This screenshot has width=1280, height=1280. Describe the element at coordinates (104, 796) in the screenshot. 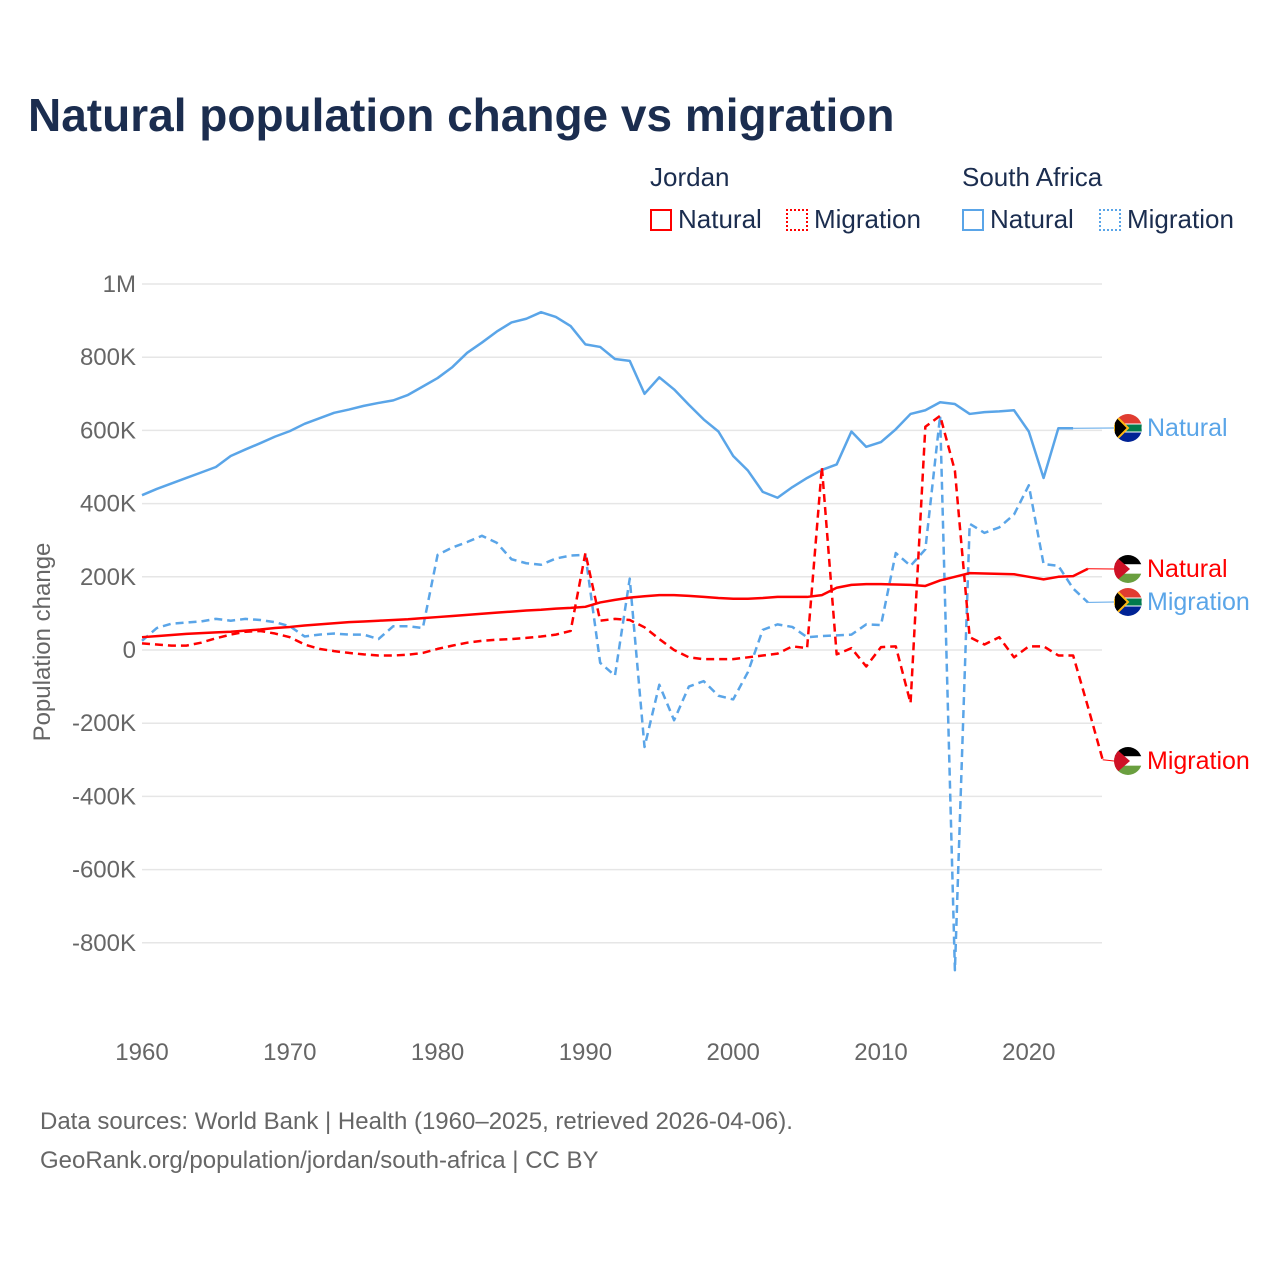

I see `y-tick-label: -400K` at that location.